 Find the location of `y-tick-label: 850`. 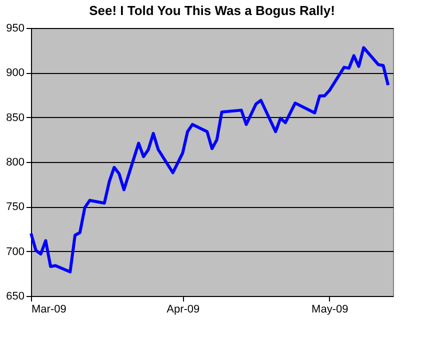

y-tick-label: 850 is located at coordinates (15, 118).